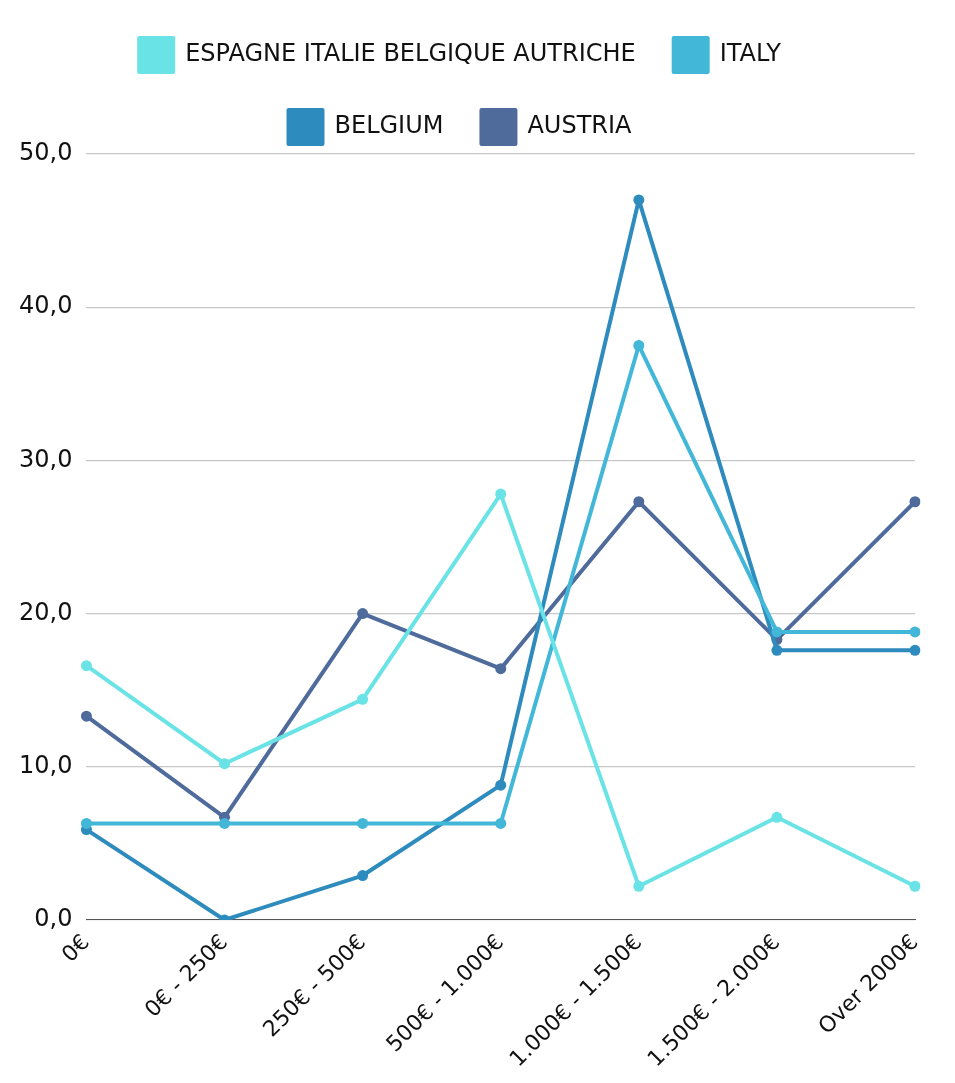 This screenshot has height=1083, width=955. What do you see at coordinates (46, 305) in the screenshot?
I see `y-tick-label: 40,0` at bounding box center [46, 305].